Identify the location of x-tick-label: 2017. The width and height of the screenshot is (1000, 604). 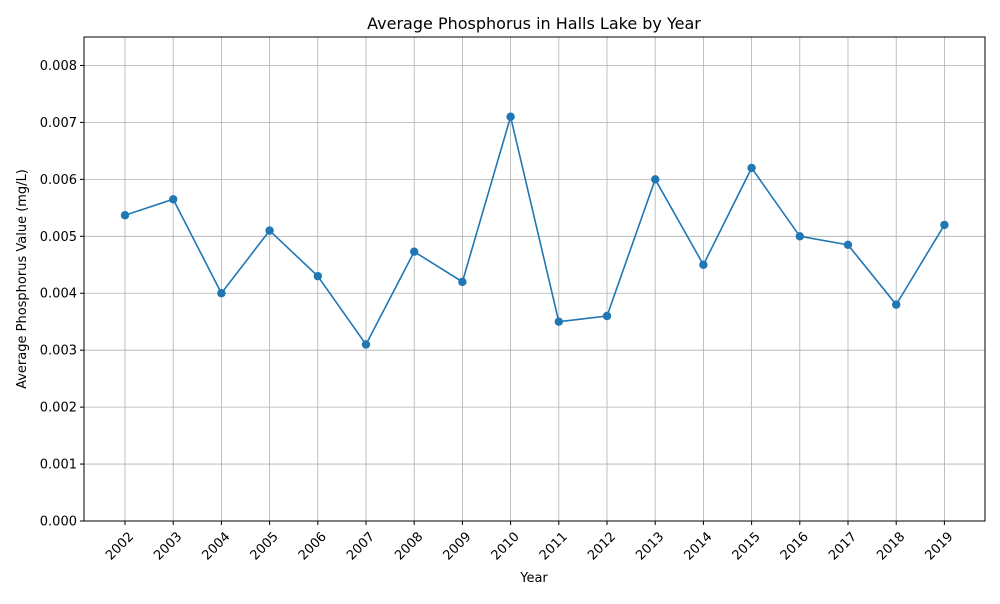
(843, 546).